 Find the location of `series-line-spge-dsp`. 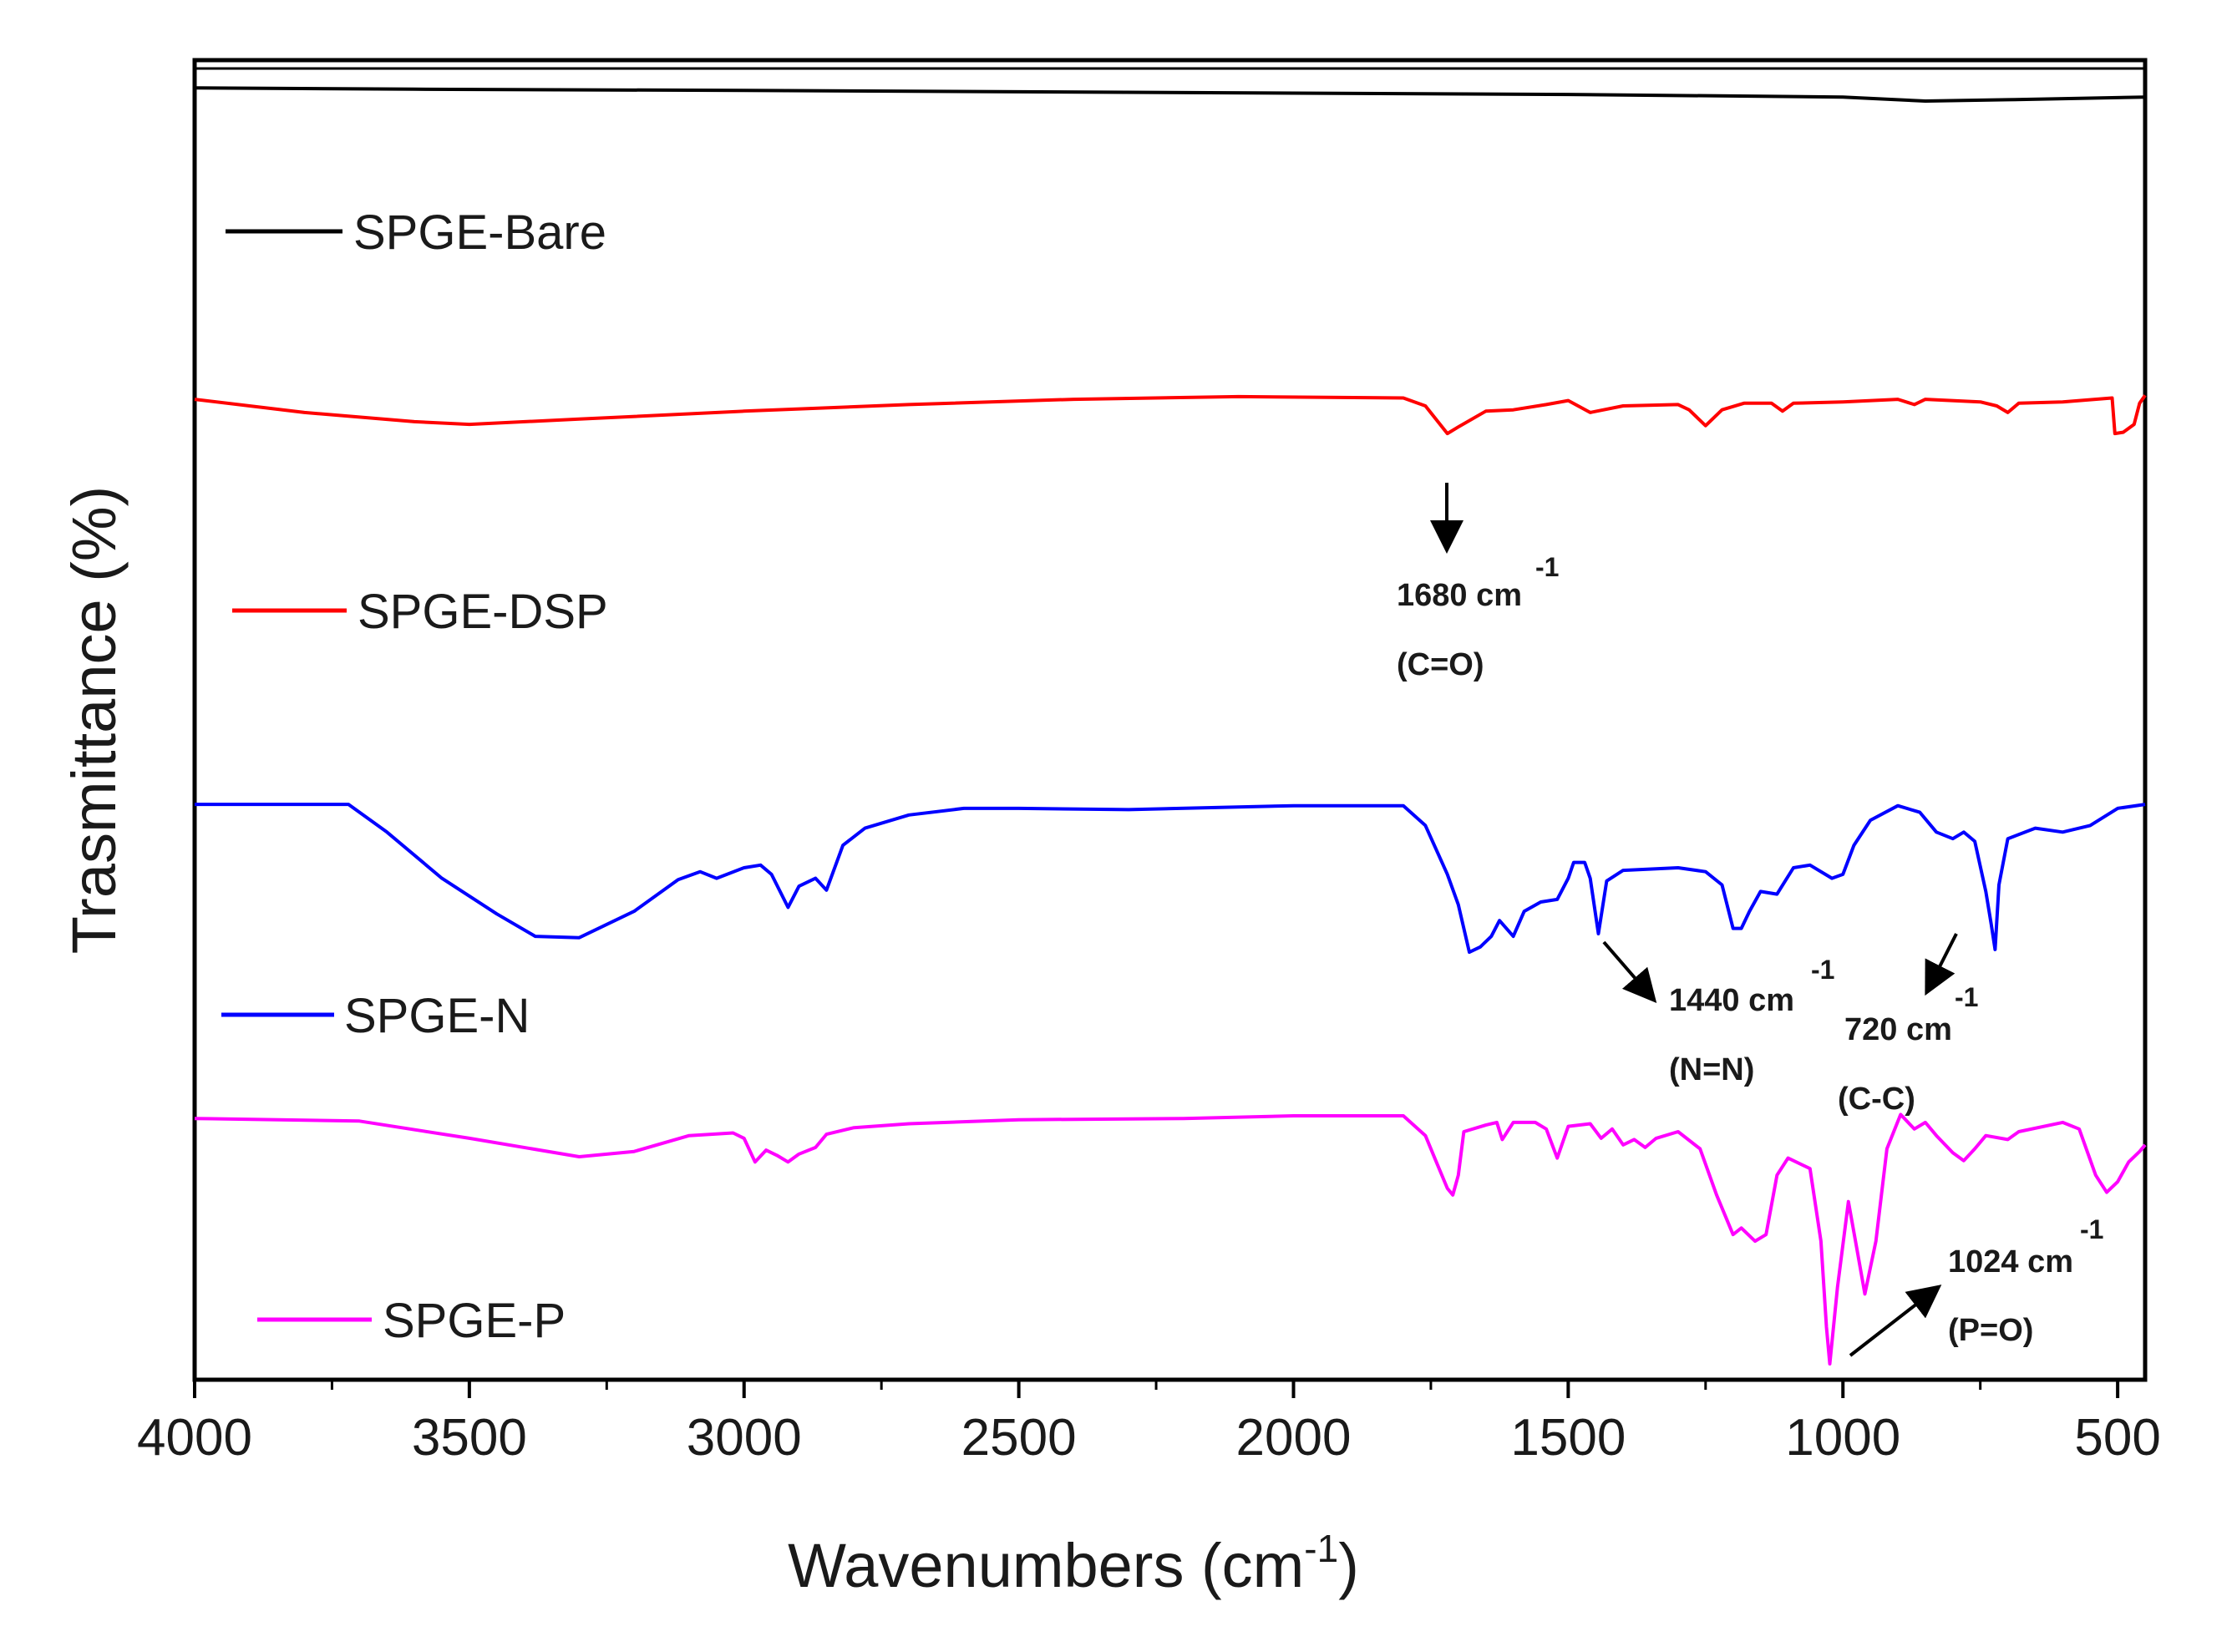

series-line-spge-dsp is located at coordinates (1170, 415).